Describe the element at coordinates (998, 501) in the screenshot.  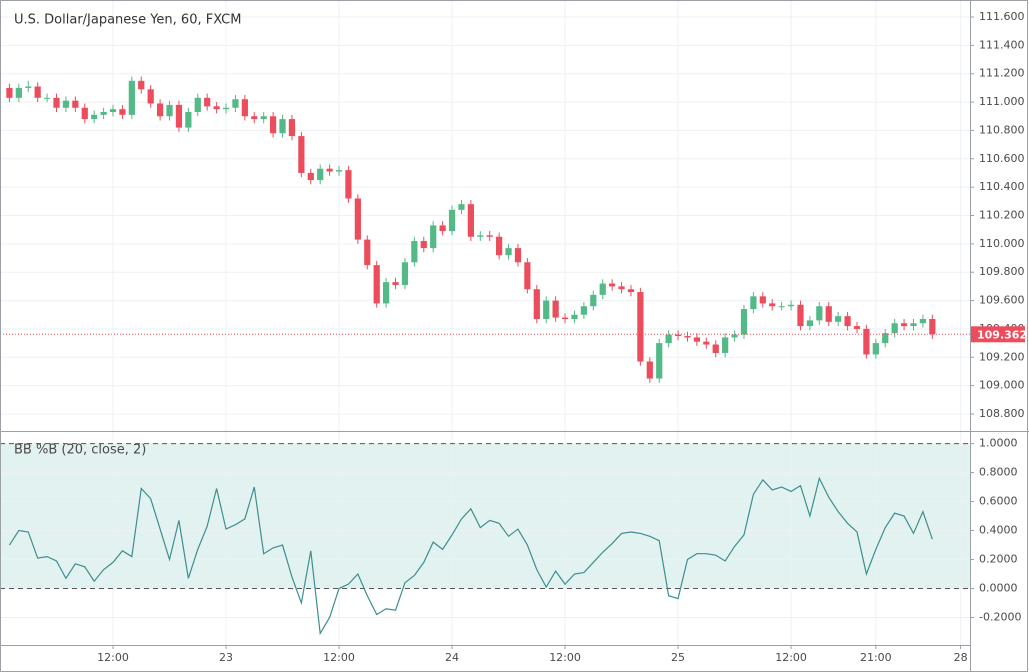
I see `y-tick-label: 0.6000` at that location.